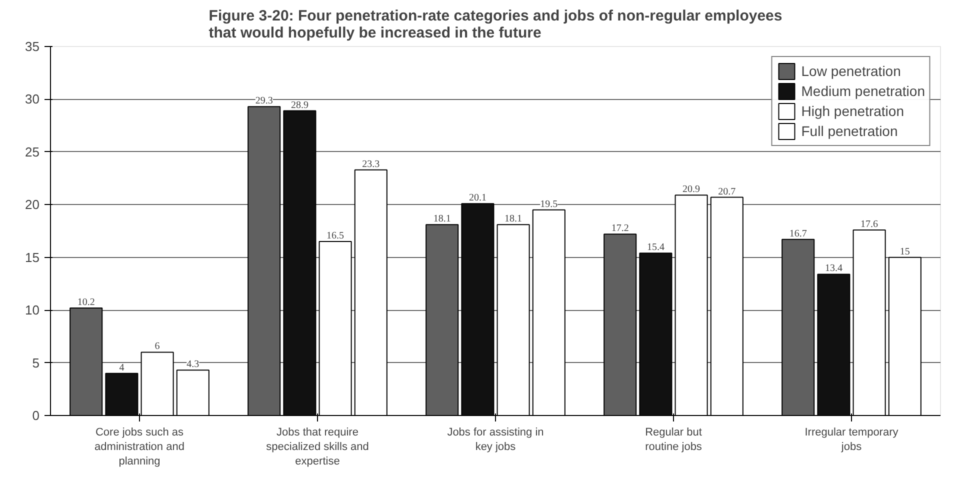  Describe the element at coordinates (299, 105) in the screenshot. I see `data-label: 28.9` at that location.